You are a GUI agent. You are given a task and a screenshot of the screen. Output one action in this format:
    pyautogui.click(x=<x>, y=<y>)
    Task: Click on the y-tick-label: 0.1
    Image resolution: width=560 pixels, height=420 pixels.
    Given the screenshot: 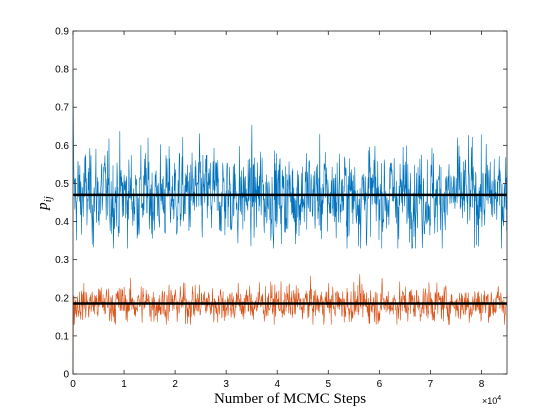 What is the action you would take?
    pyautogui.click(x=62, y=336)
    